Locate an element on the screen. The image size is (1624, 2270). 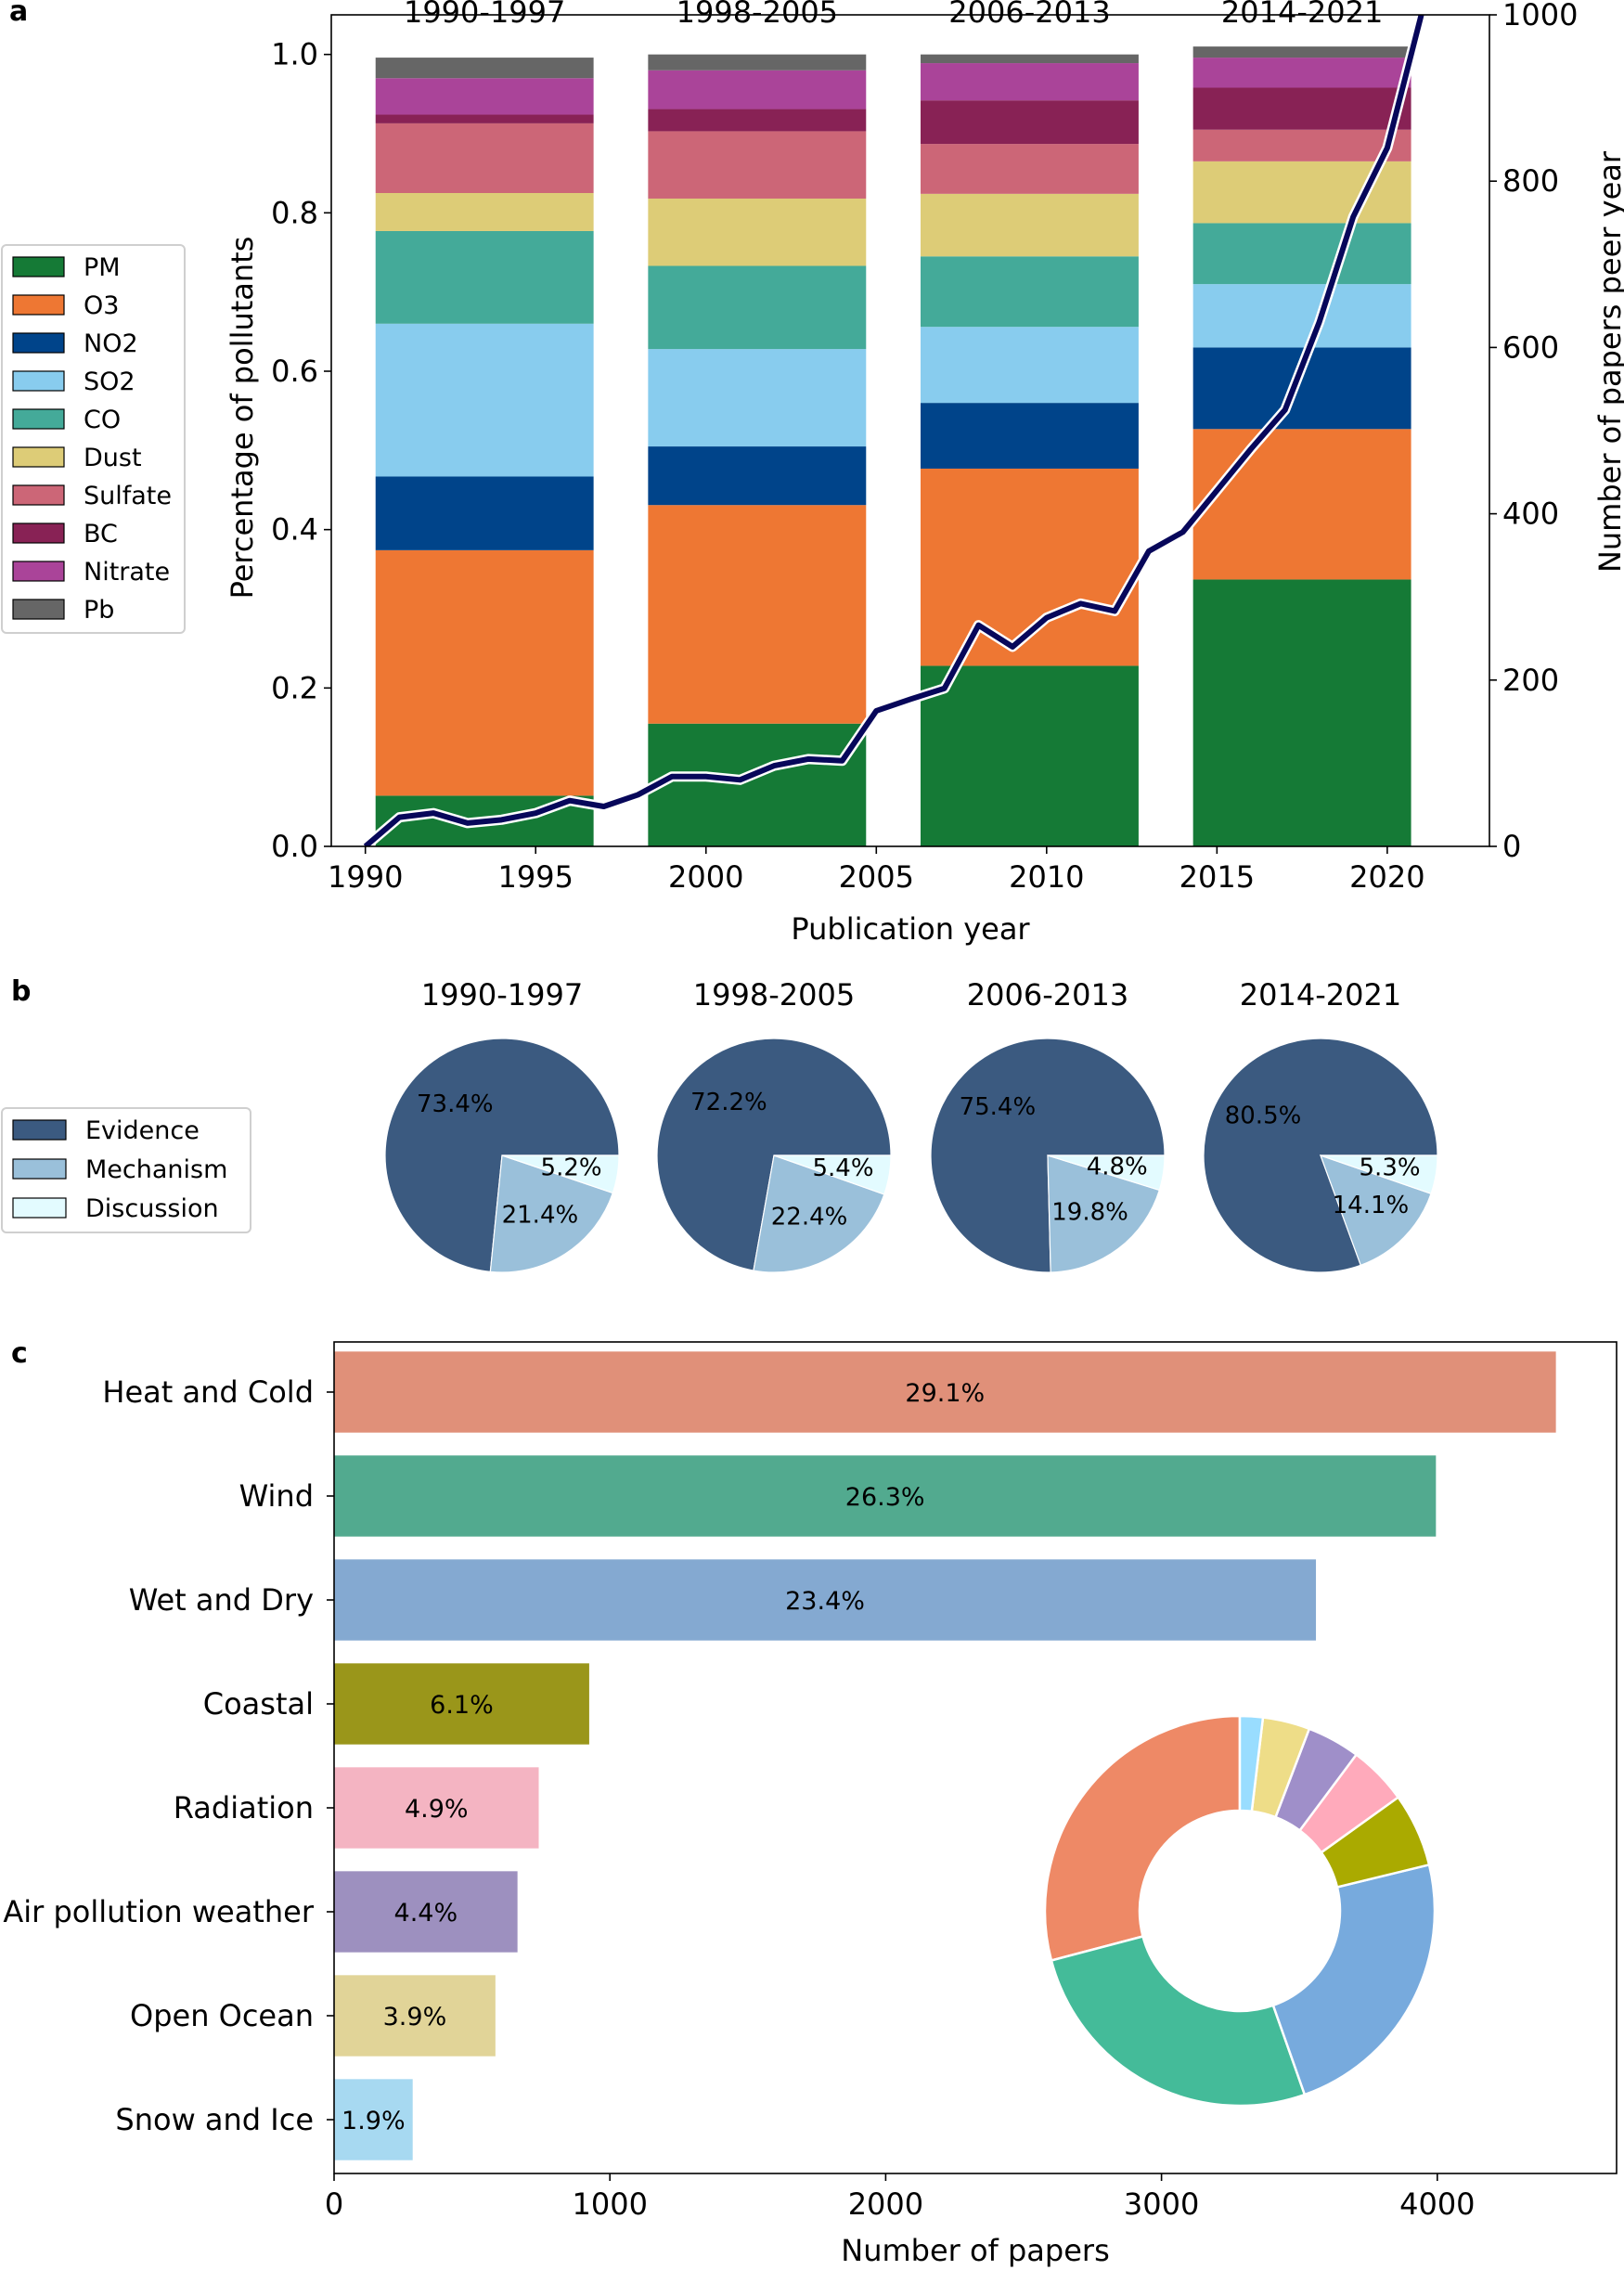
pie-slice-discussion-1998-2005 is located at coordinates (833, 1174).